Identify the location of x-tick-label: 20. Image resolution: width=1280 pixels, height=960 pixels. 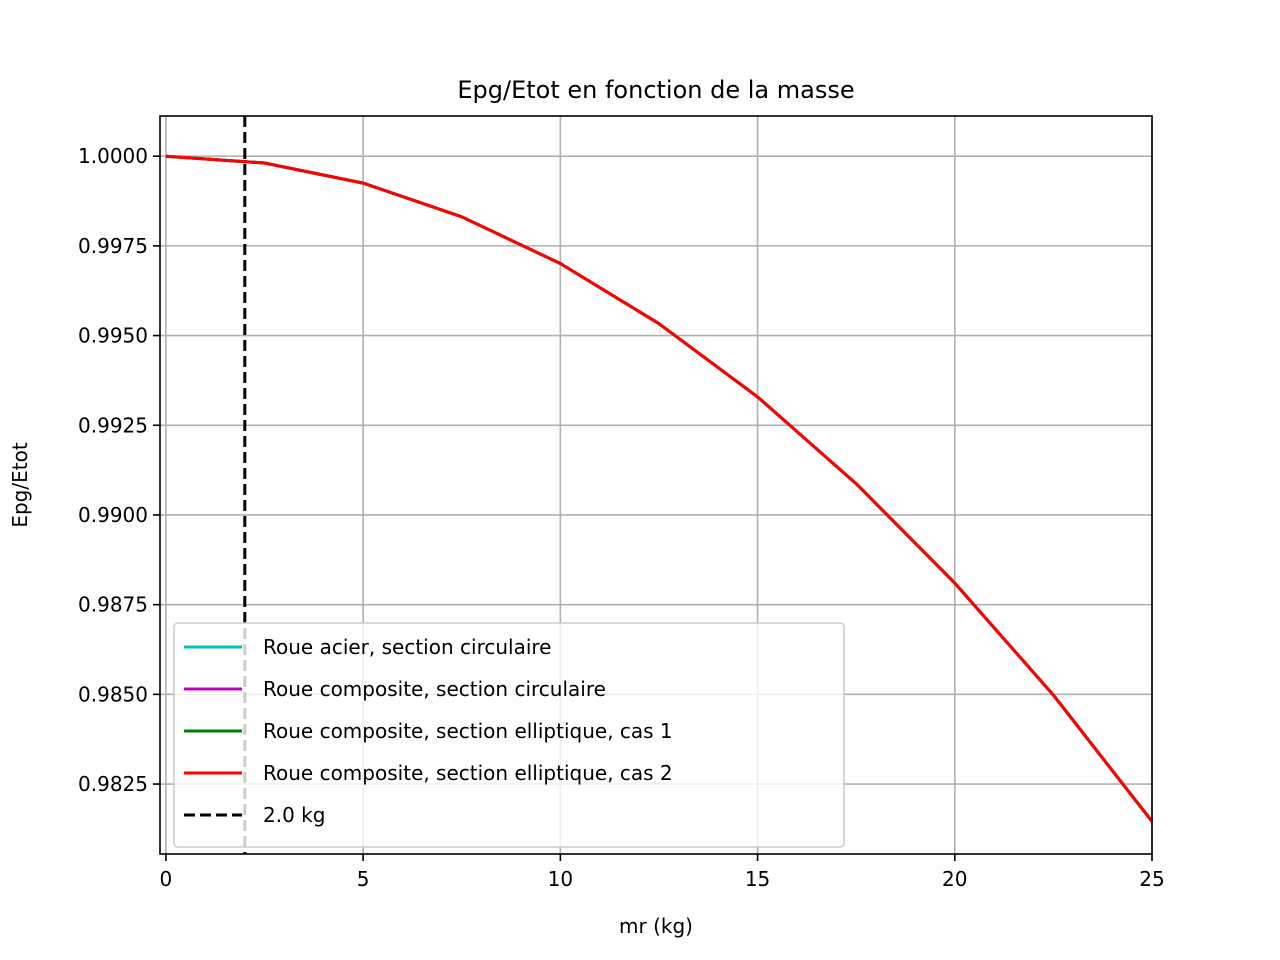
(954, 879).